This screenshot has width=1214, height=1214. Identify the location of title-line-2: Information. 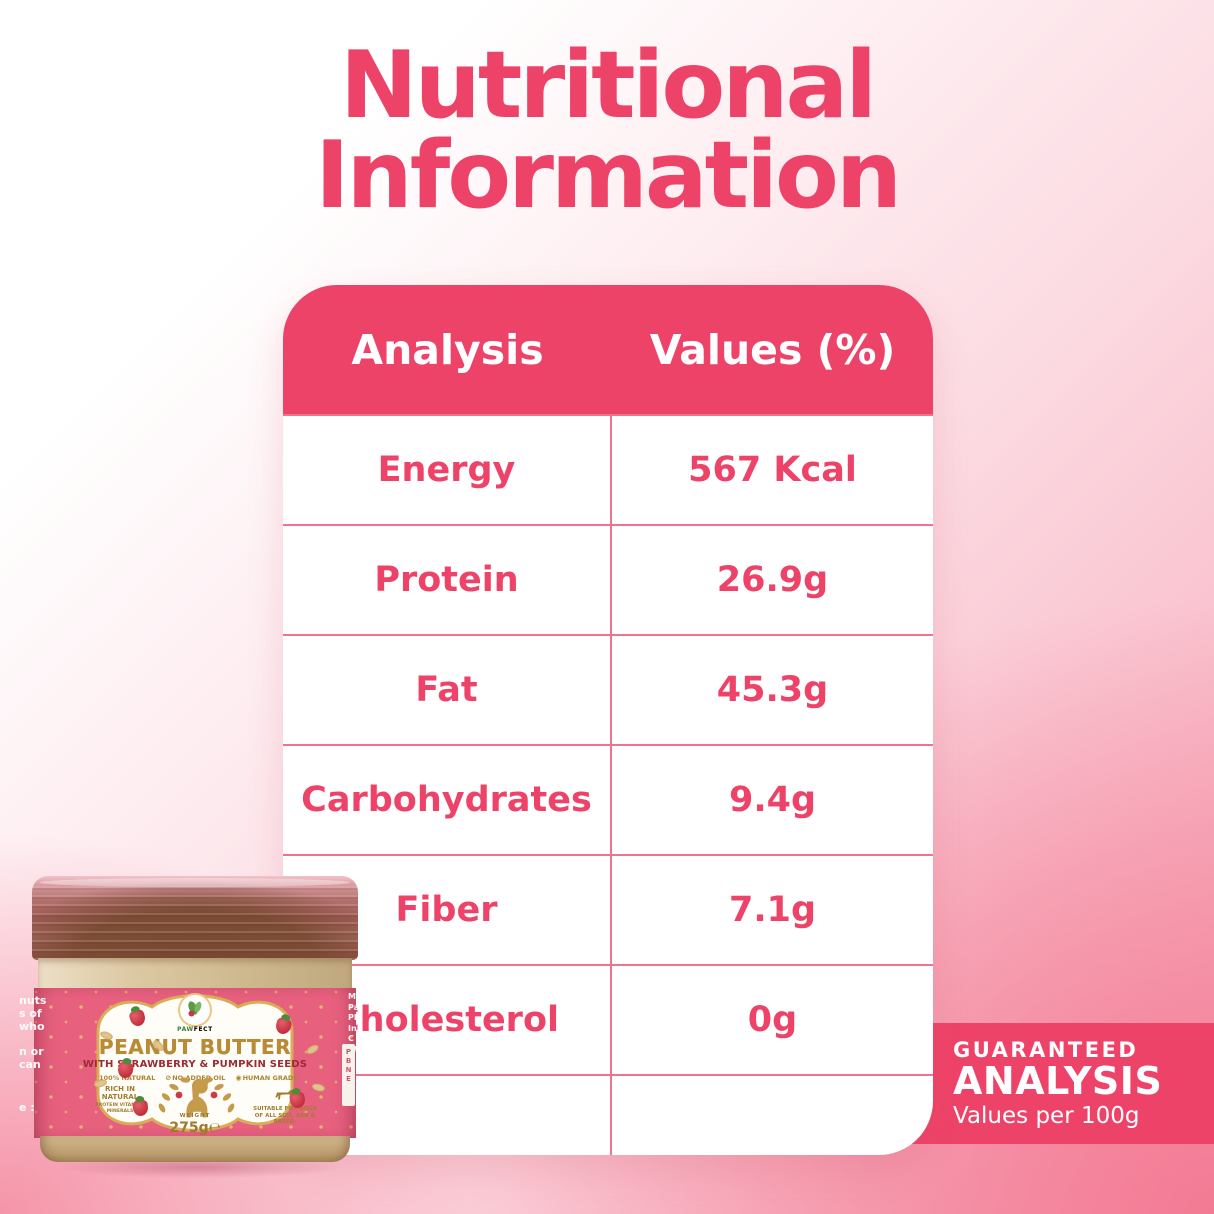
(608, 175).